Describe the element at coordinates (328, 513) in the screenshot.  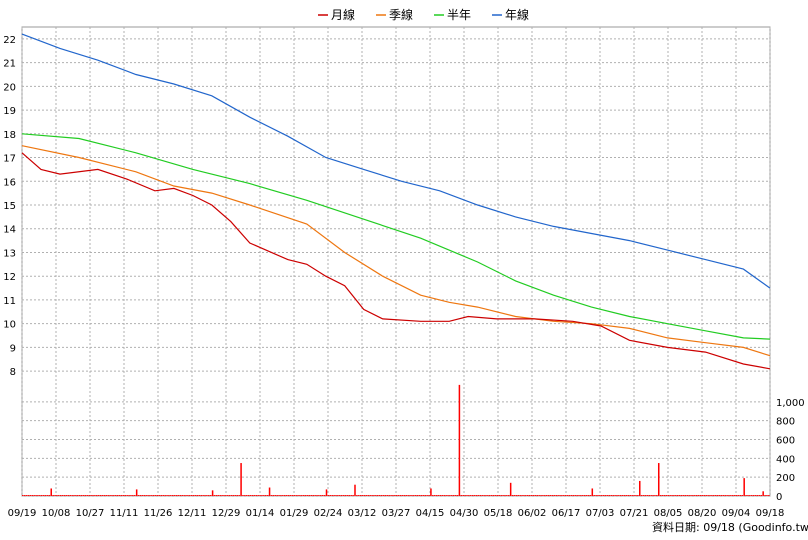
I see `x-tick-label: 02/24` at that location.